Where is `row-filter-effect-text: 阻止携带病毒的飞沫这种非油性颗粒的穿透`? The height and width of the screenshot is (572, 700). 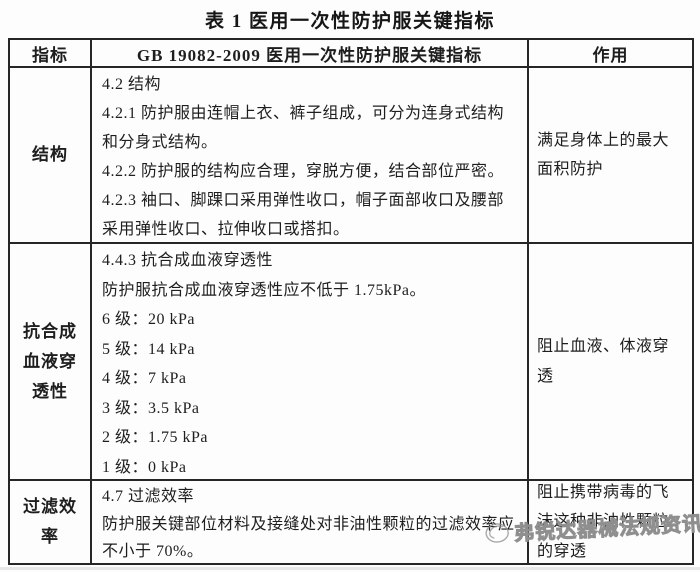 row-filter-effect-text: 阻止携带病毒的飞沫这种非油性颗粒的穿透 is located at coordinates (603, 521).